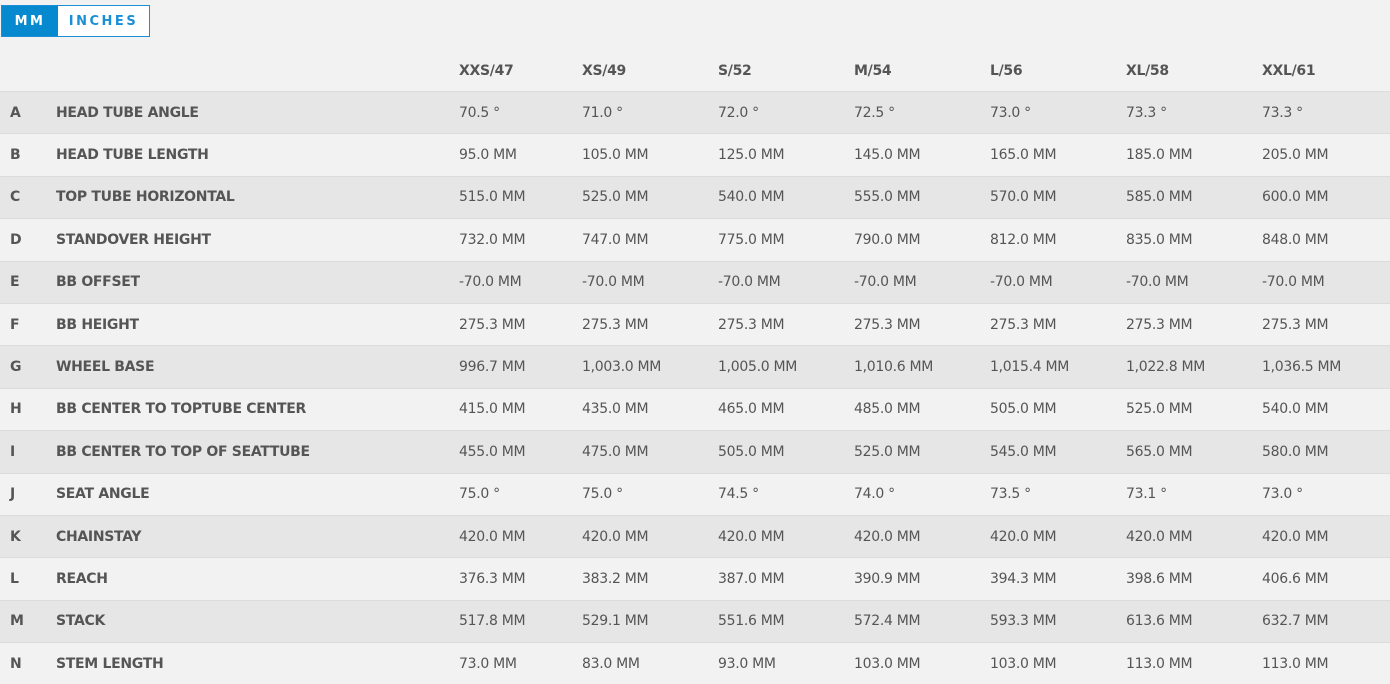 This screenshot has width=1390, height=684. What do you see at coordinates (1023, 578) in the screenshot?
I see `row-value: 394.3 MM` at bounding box center [1023, 578].